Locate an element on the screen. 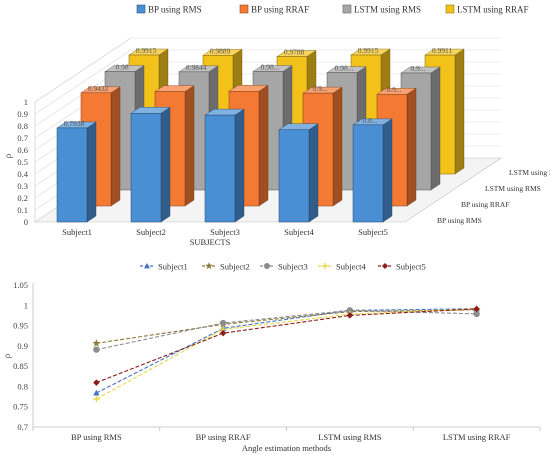  x-tick-label: LSTM using RMS is located at coordinates (350, 437).